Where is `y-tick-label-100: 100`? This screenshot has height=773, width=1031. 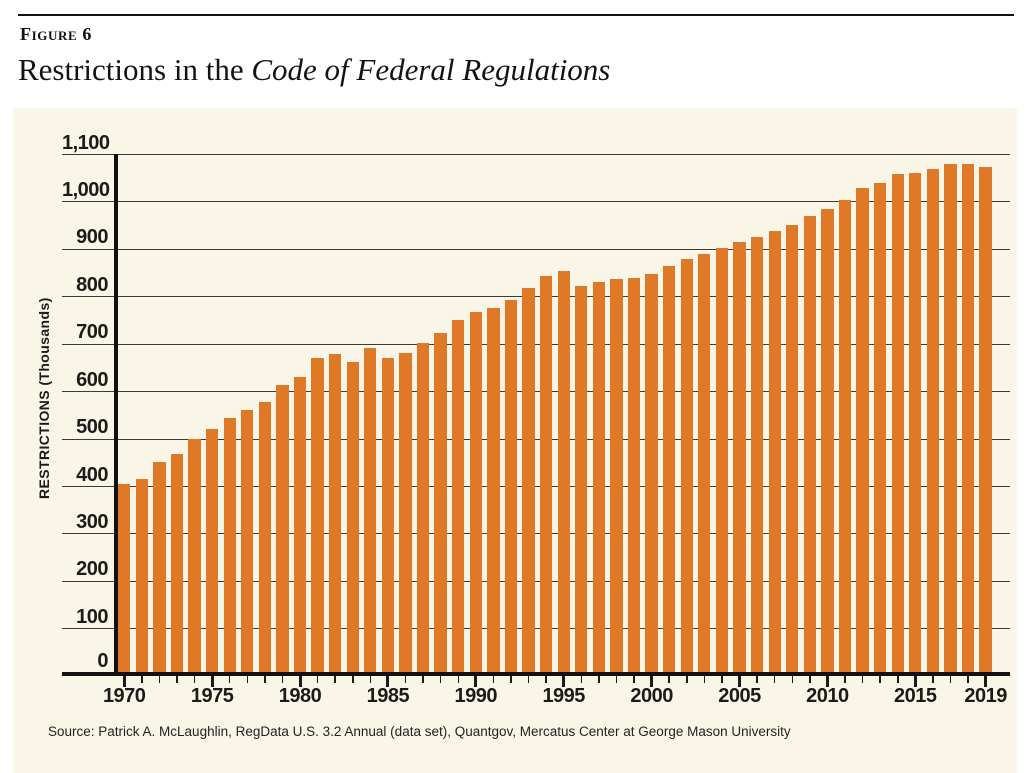 y-tick-label-100: 100 is located at coordinates (92, 616).